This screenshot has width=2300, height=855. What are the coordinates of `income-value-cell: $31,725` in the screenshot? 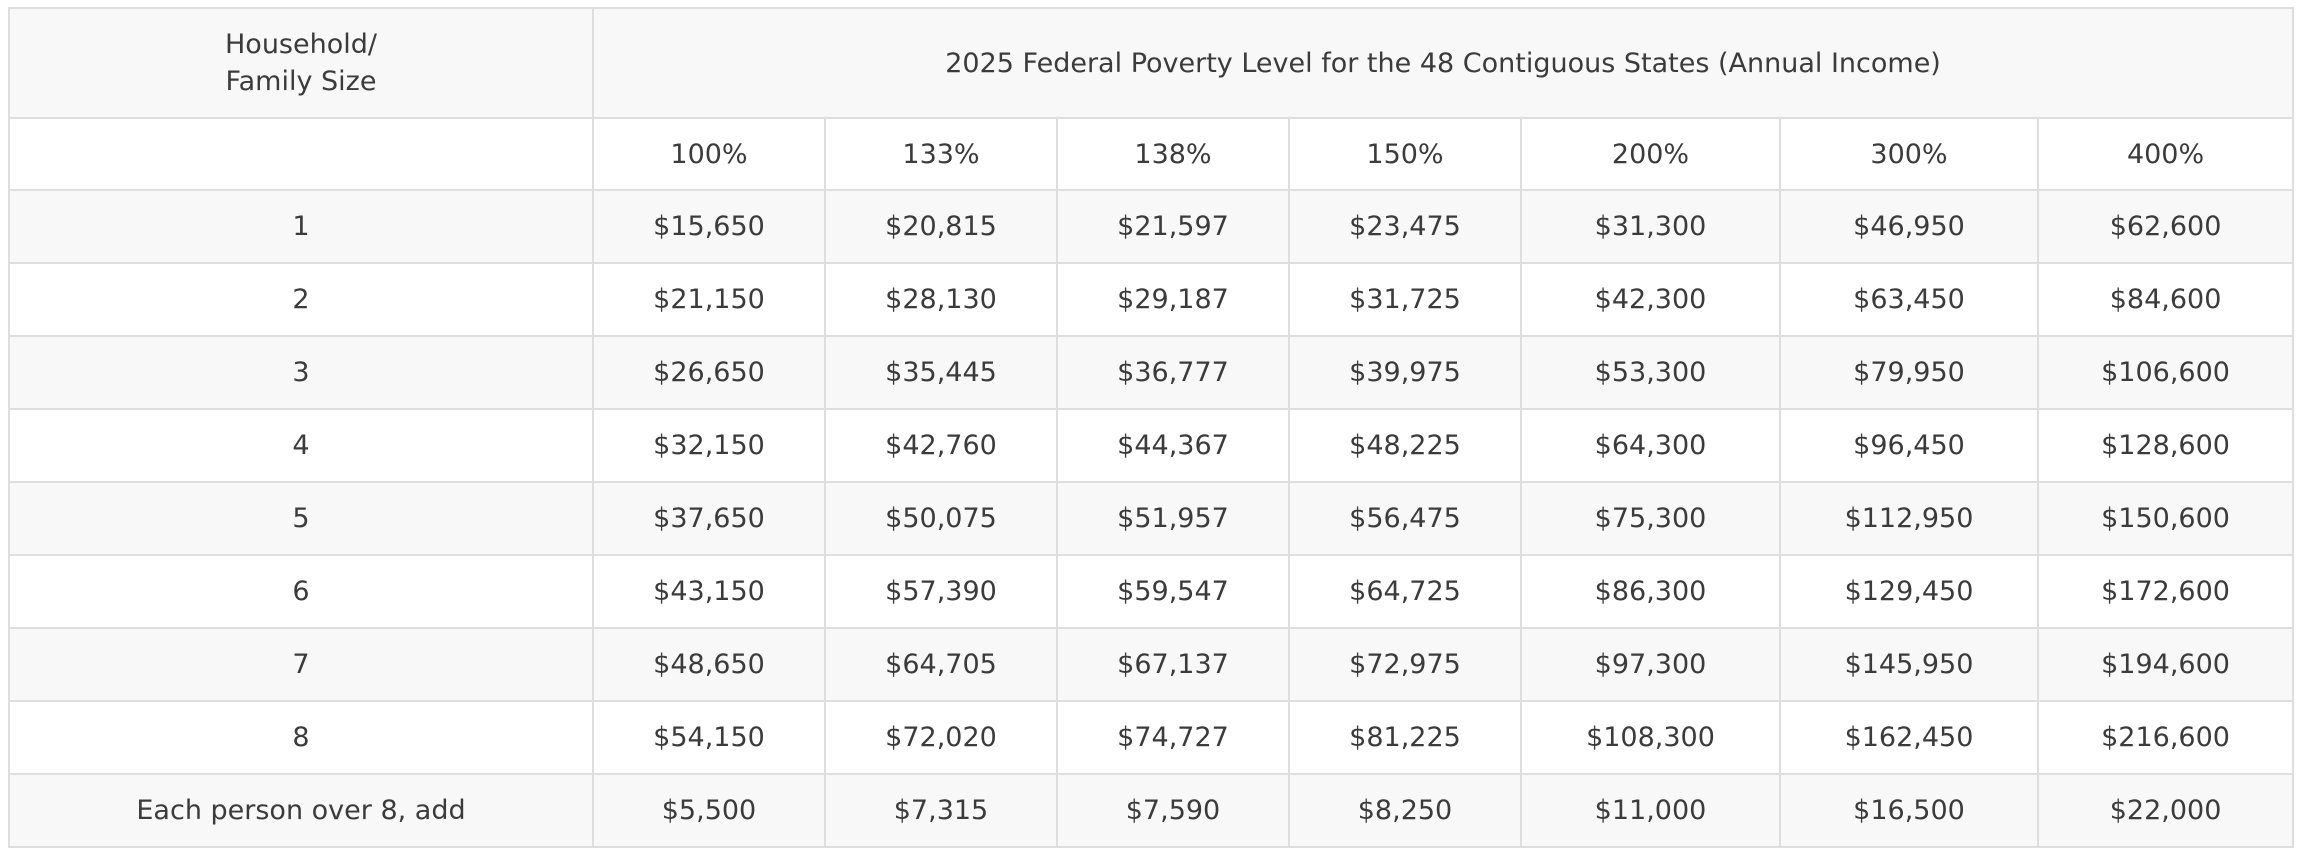 It's located at (1405, 299).